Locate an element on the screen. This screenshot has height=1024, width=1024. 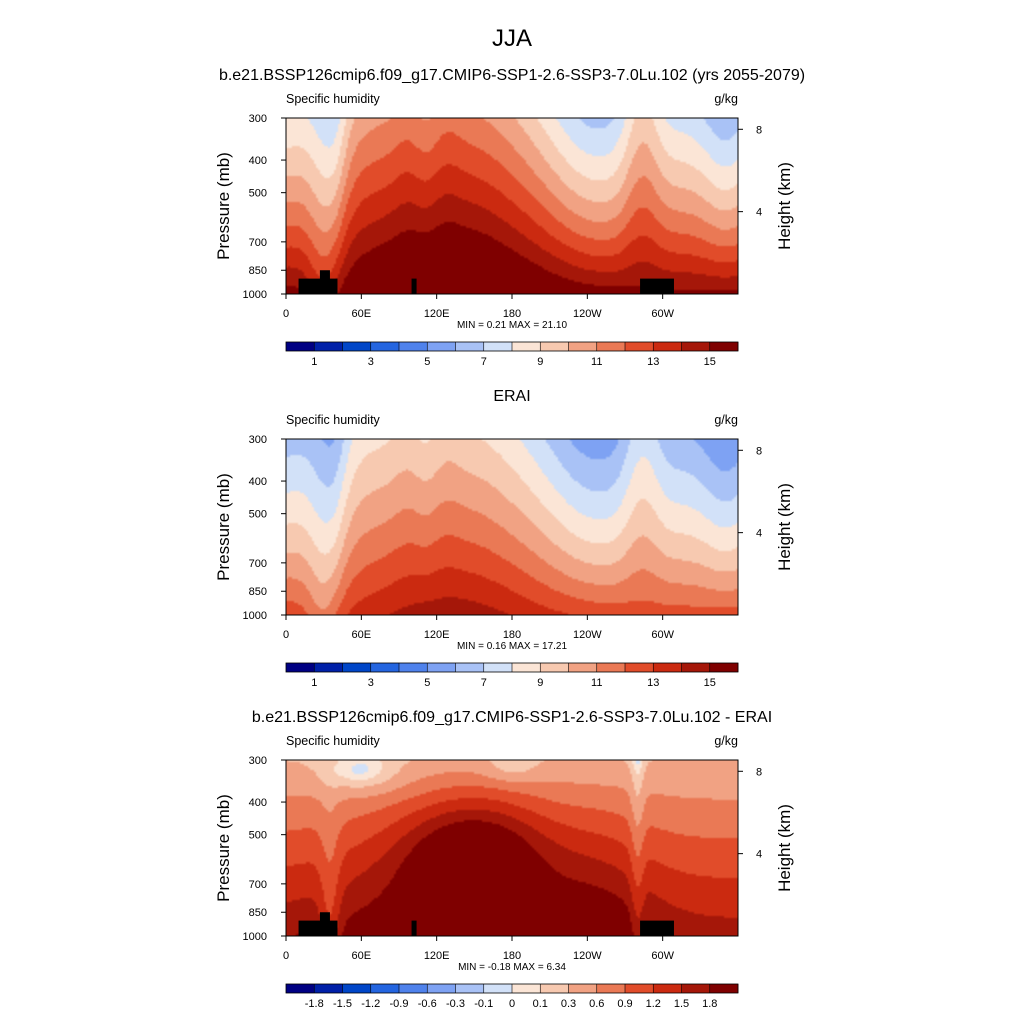
colorbar-label: 13 is located at coordinates (653, 683).